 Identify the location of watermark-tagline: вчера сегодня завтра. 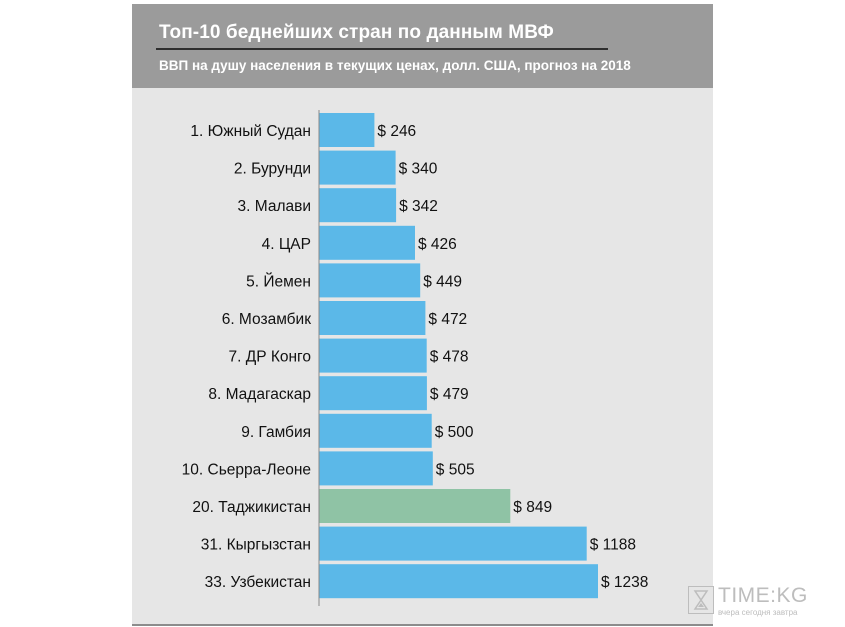
(758, 612).